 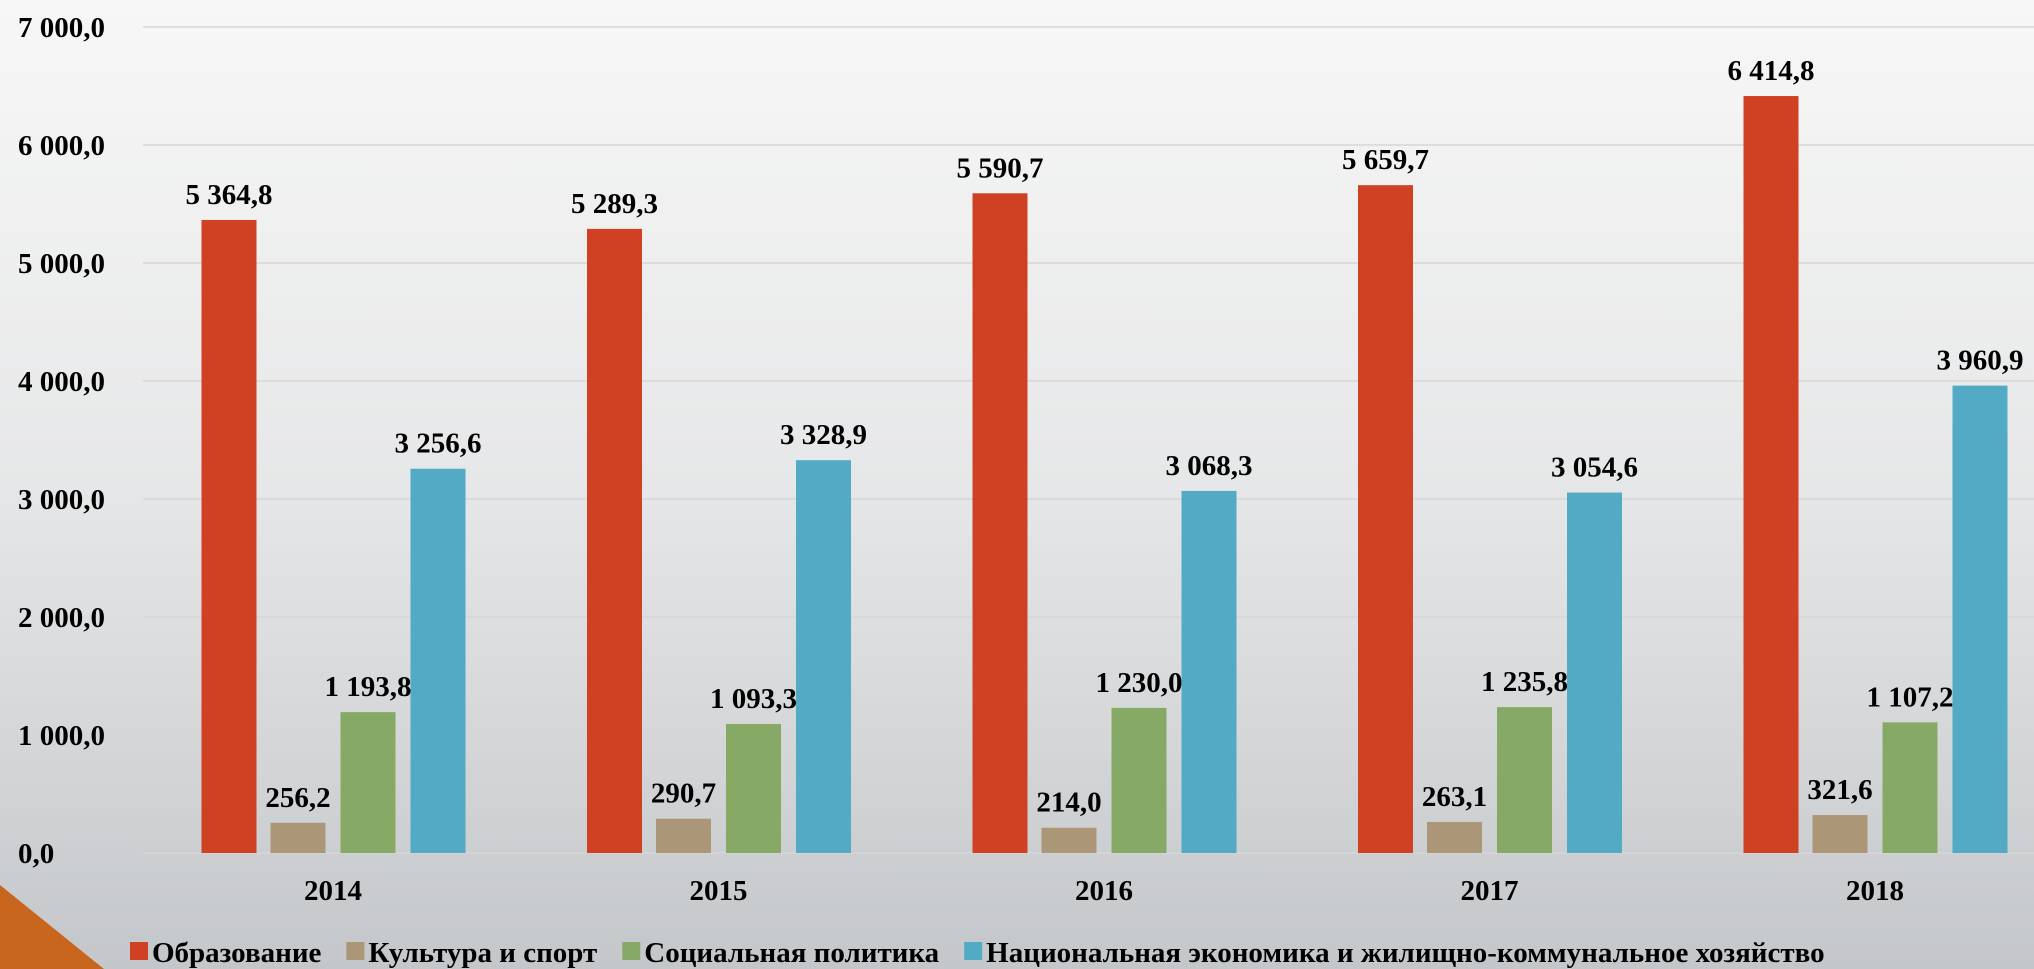 I want to click on data-label: 214,0, so click(x=1068, y=803).